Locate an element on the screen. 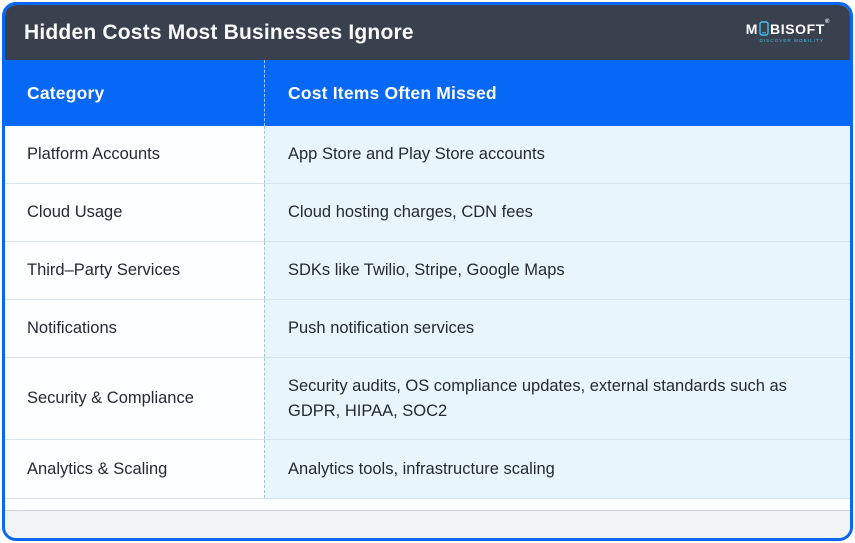 The image size is (855, 543). registered-trademark: ® is located at coordinates (827, 22).